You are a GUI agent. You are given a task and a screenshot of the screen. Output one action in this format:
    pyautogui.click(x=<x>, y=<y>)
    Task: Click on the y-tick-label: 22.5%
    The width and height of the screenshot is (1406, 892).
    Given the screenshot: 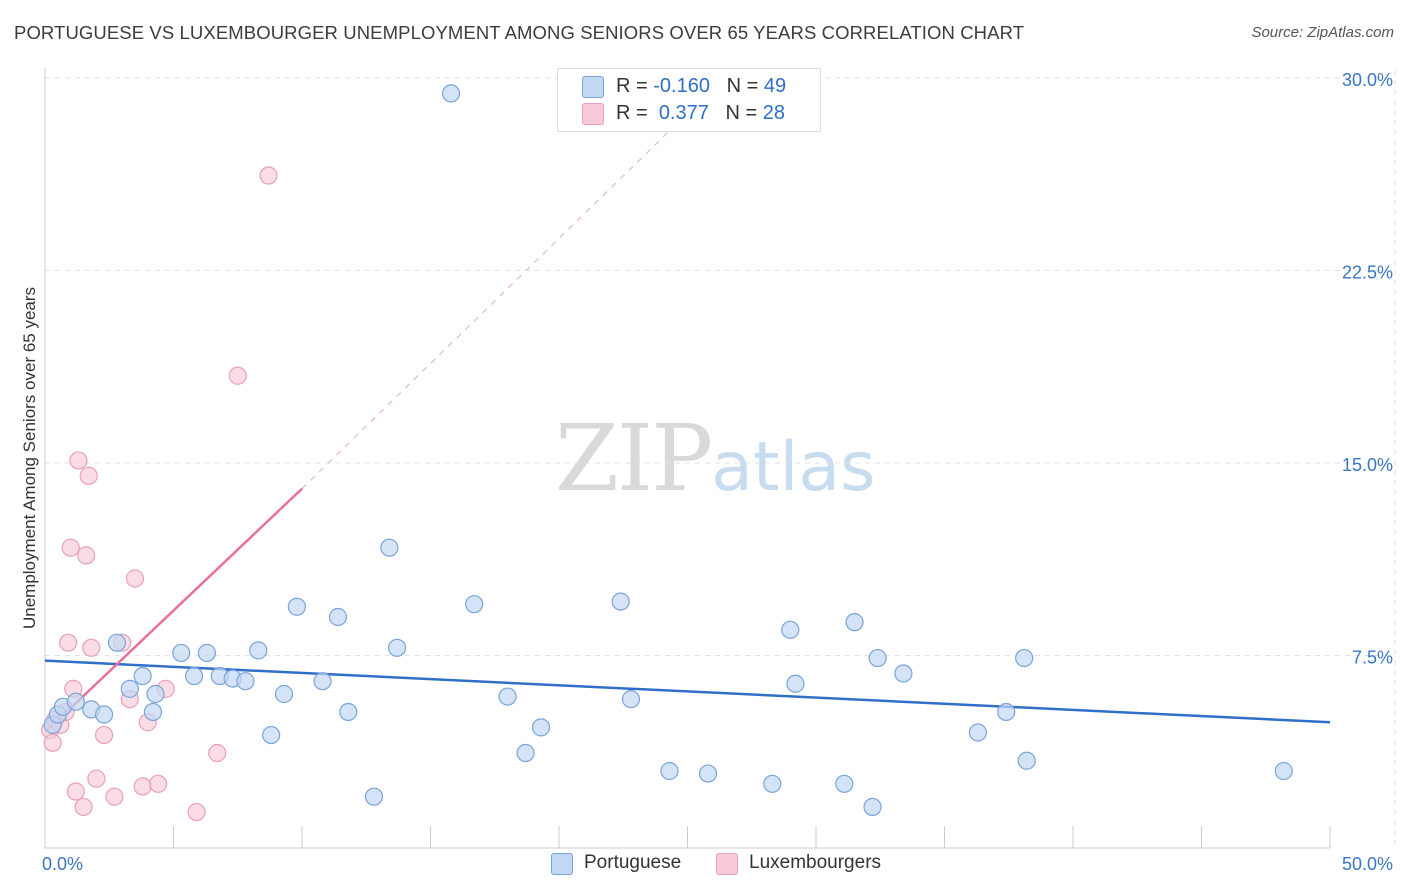 What is the action you would take?
    pyautogui.click(x=1367, y=273)
    